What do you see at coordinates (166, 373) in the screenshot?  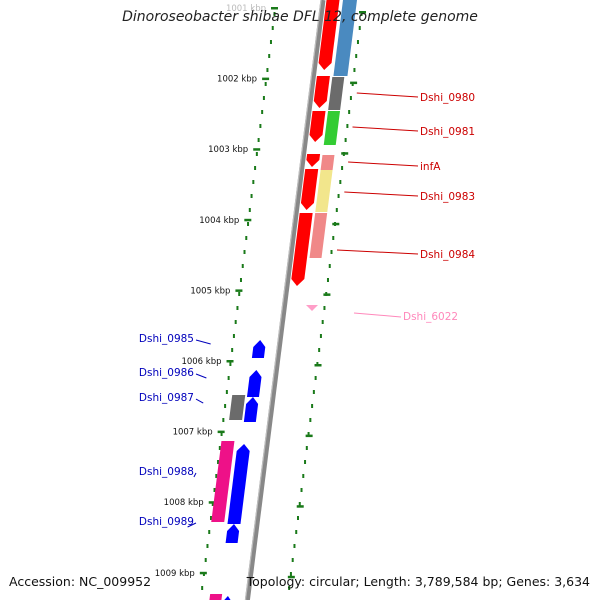 I see `gene-label: Dshi_0986` at bounding box center [166, 373].